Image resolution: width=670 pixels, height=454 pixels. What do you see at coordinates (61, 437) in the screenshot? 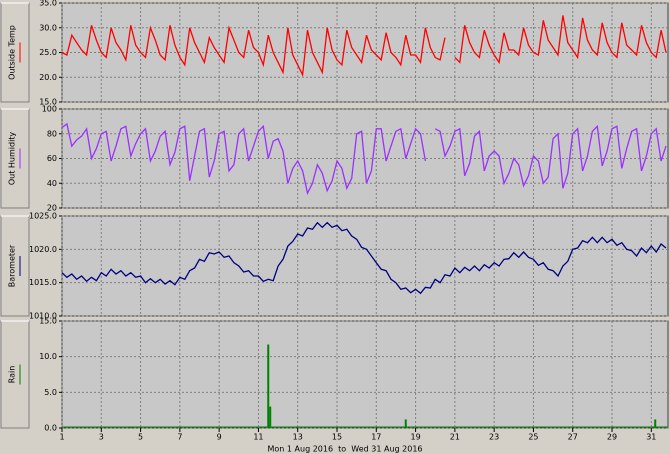
I see `x-tick-label: 1` at bounding box center [61, 437].